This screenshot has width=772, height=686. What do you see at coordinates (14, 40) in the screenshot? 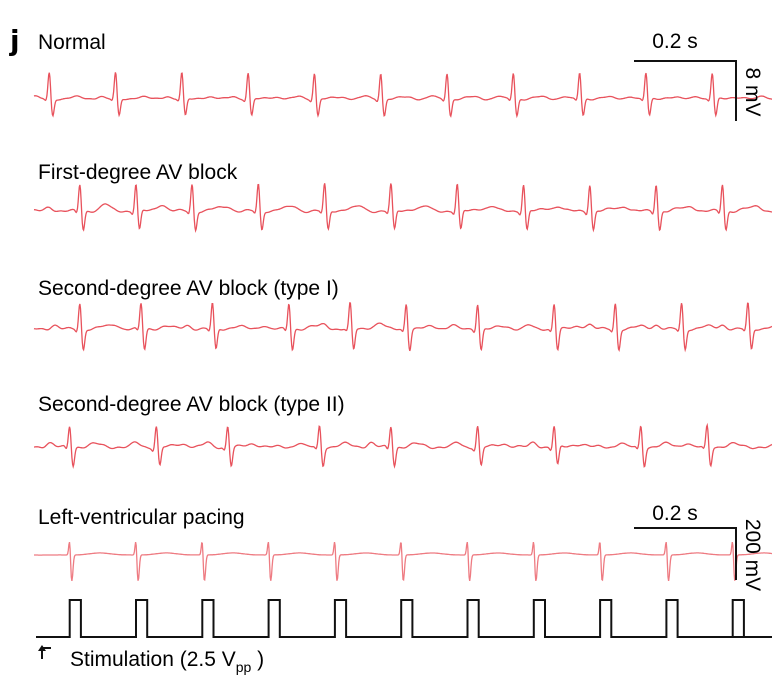
I see `panel-letter: j` at bounding box center [14, 40].